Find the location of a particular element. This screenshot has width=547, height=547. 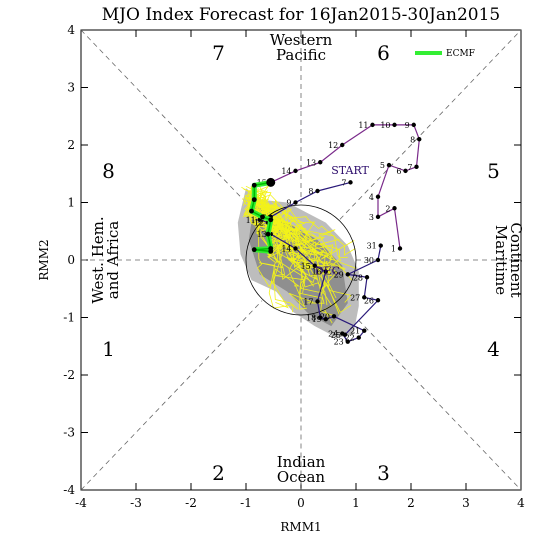

x-tick-label: -2 is located at coordinates (191, 503).